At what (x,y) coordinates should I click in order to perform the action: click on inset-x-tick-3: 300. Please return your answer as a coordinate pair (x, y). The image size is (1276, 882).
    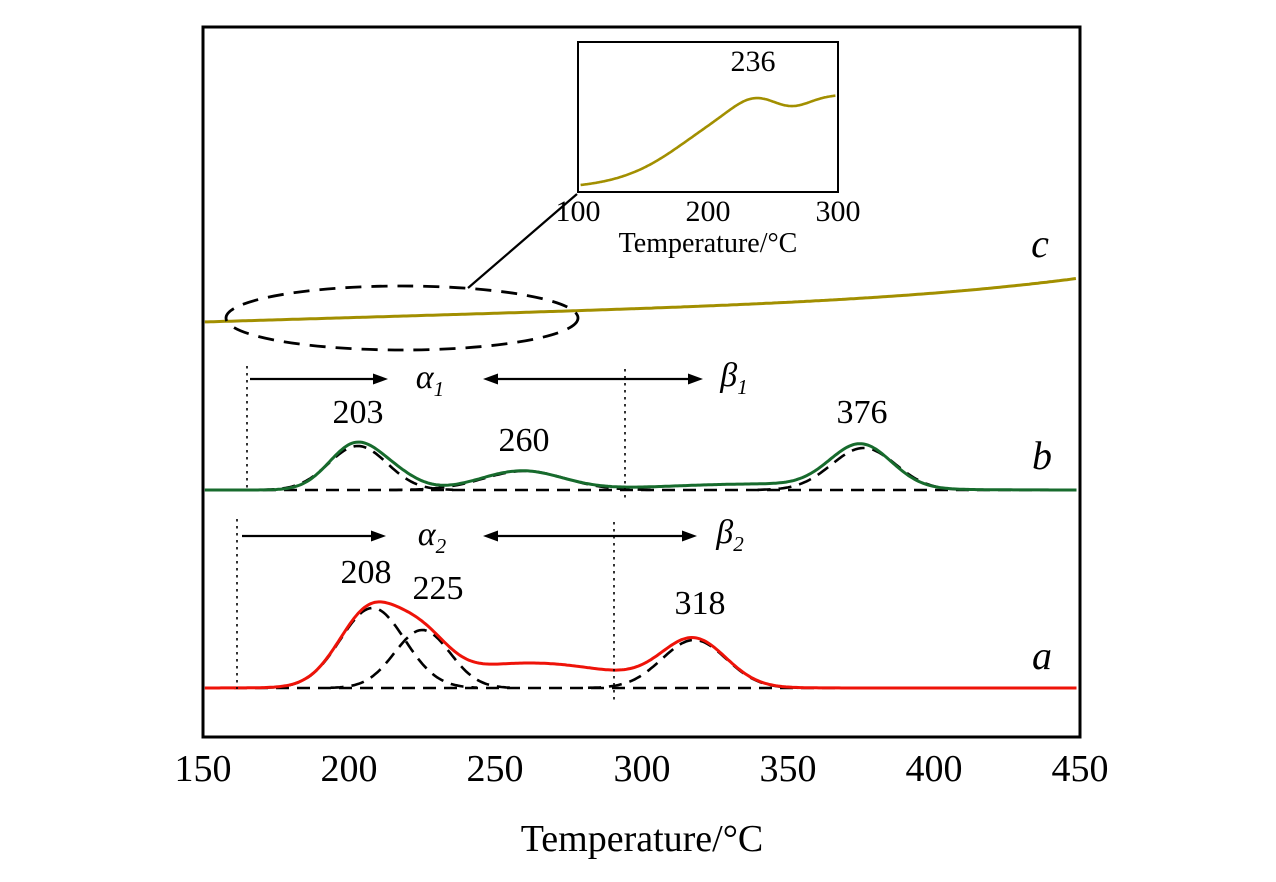
    Looking at the image, I should click on (838, 211).